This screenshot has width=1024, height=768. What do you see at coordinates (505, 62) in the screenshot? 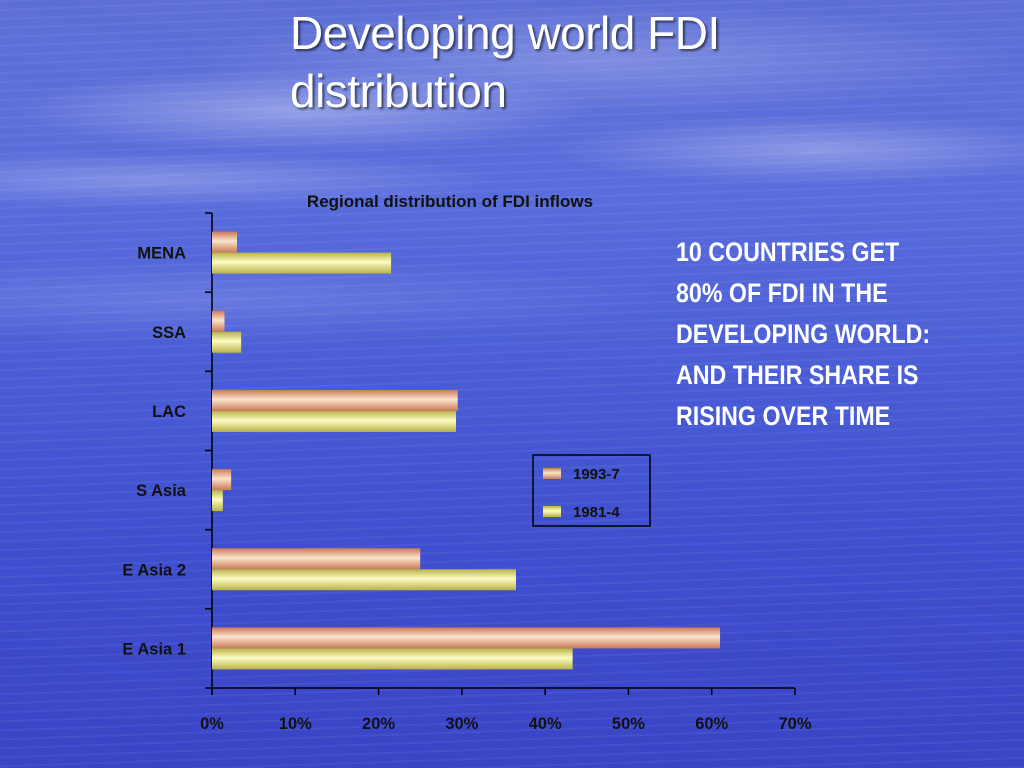
I see `slide-title: Developing world FDI distribution` at bounding box center [505, 62].